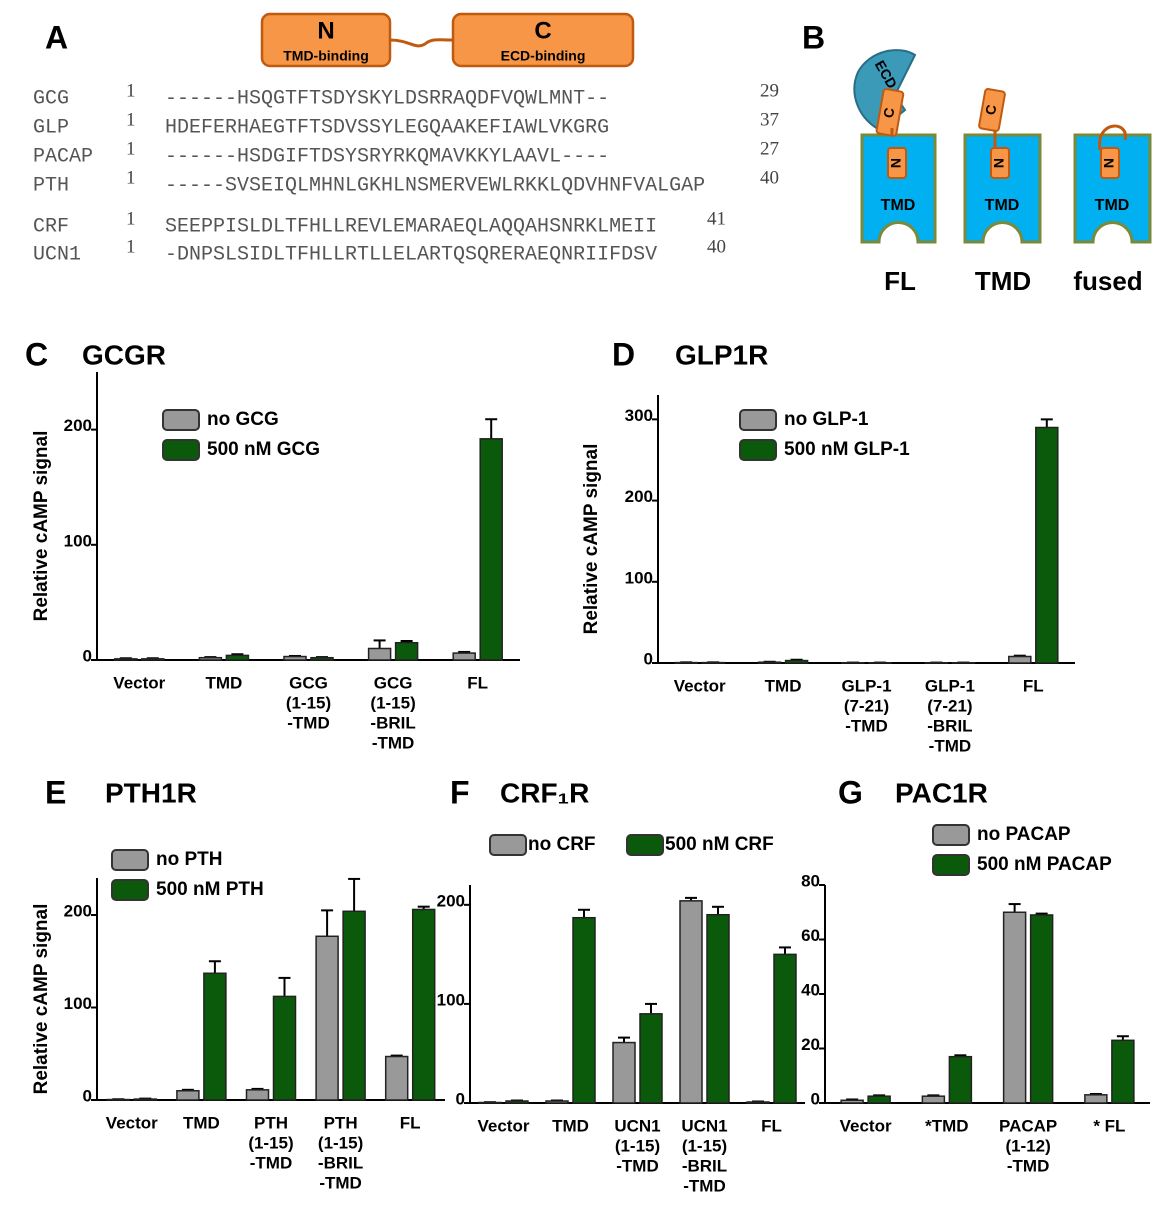 The width and height of the screenshot is (1166, 1217). Describe the element at coordinates (813, 37) in the screenshot. I see `panel-letter: B` at that location.